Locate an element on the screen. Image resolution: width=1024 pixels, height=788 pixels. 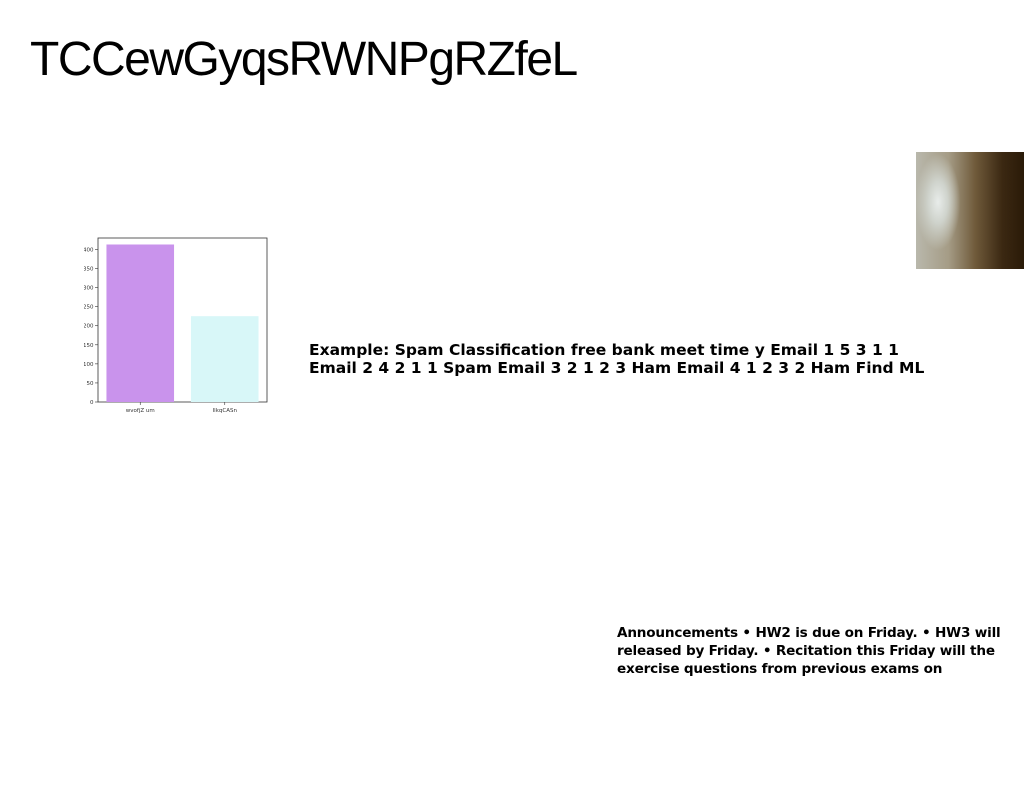
y-tick-label: 0 is located at coordinates (92, 403).